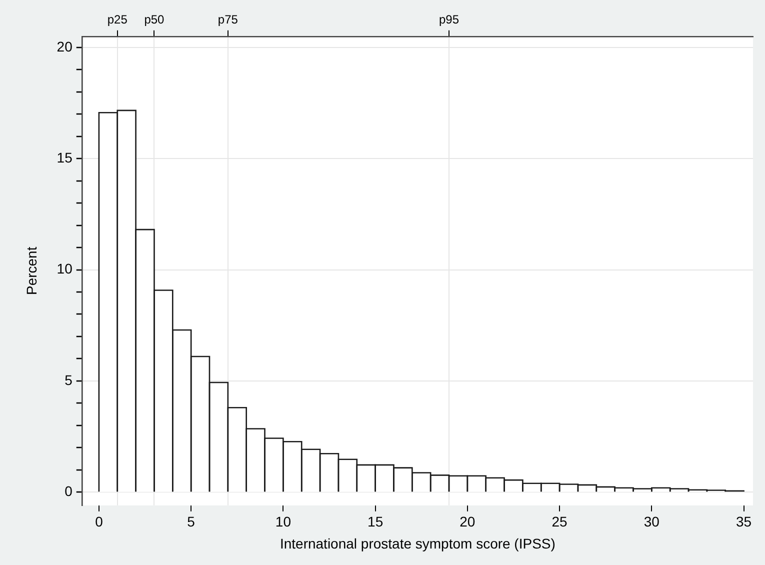 This screenshot has width=765, height=565. Describe the element at coordinates (191, 522) in the screenshot. I see `x-tick-label: 5` at that location.